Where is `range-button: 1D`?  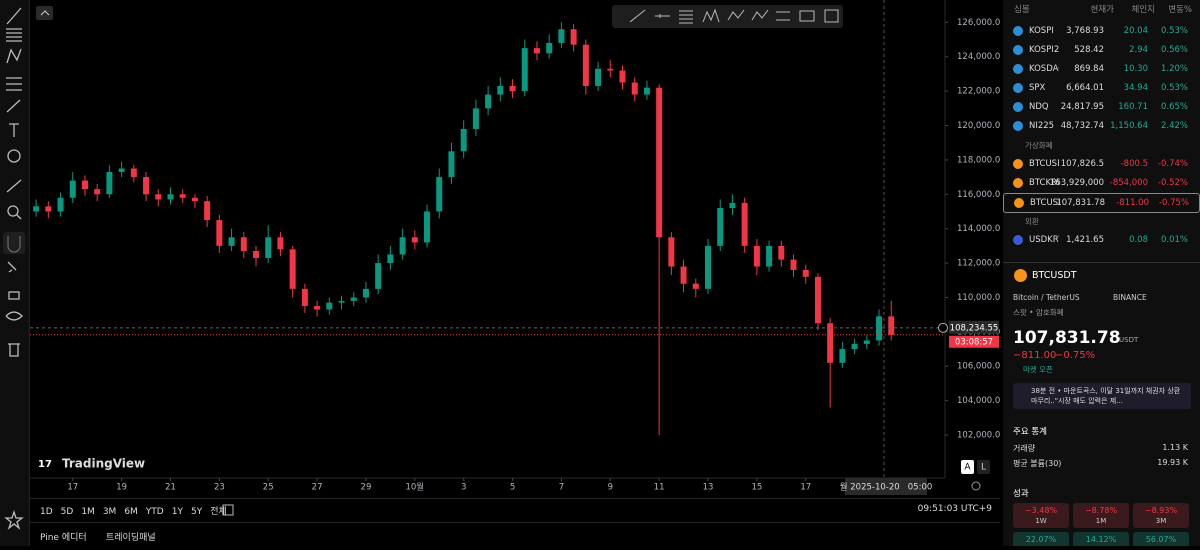
range-button: 1D is located at coordinates (46, 512).